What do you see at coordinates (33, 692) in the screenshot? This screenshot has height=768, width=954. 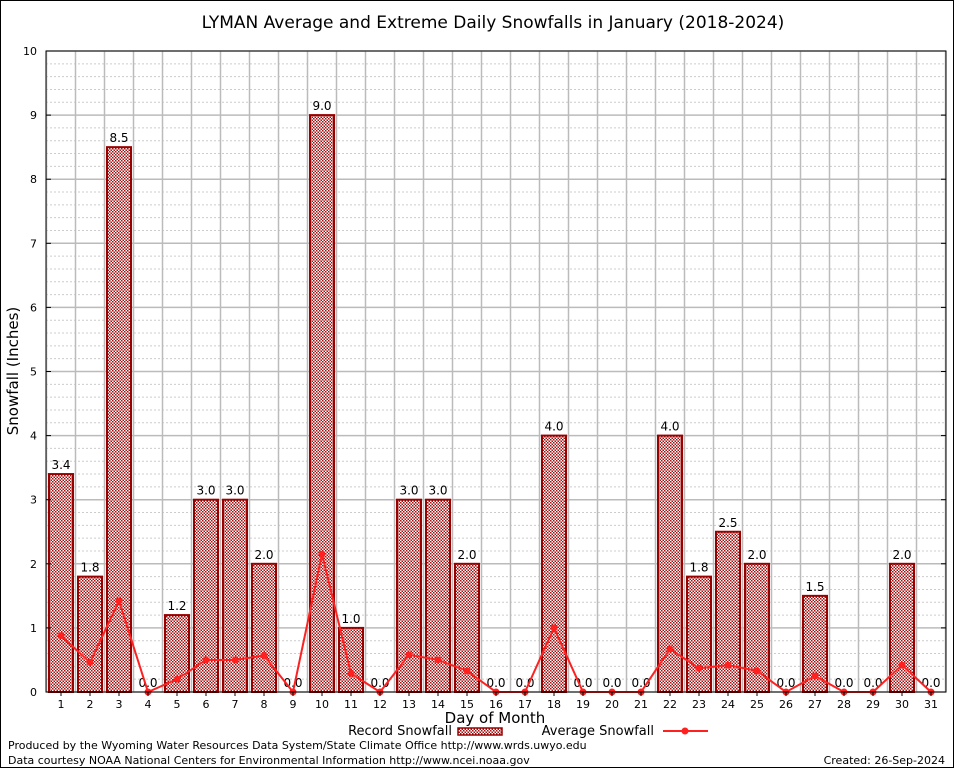 I see `y-tick-label: 0` at bounding box center [33, 692].